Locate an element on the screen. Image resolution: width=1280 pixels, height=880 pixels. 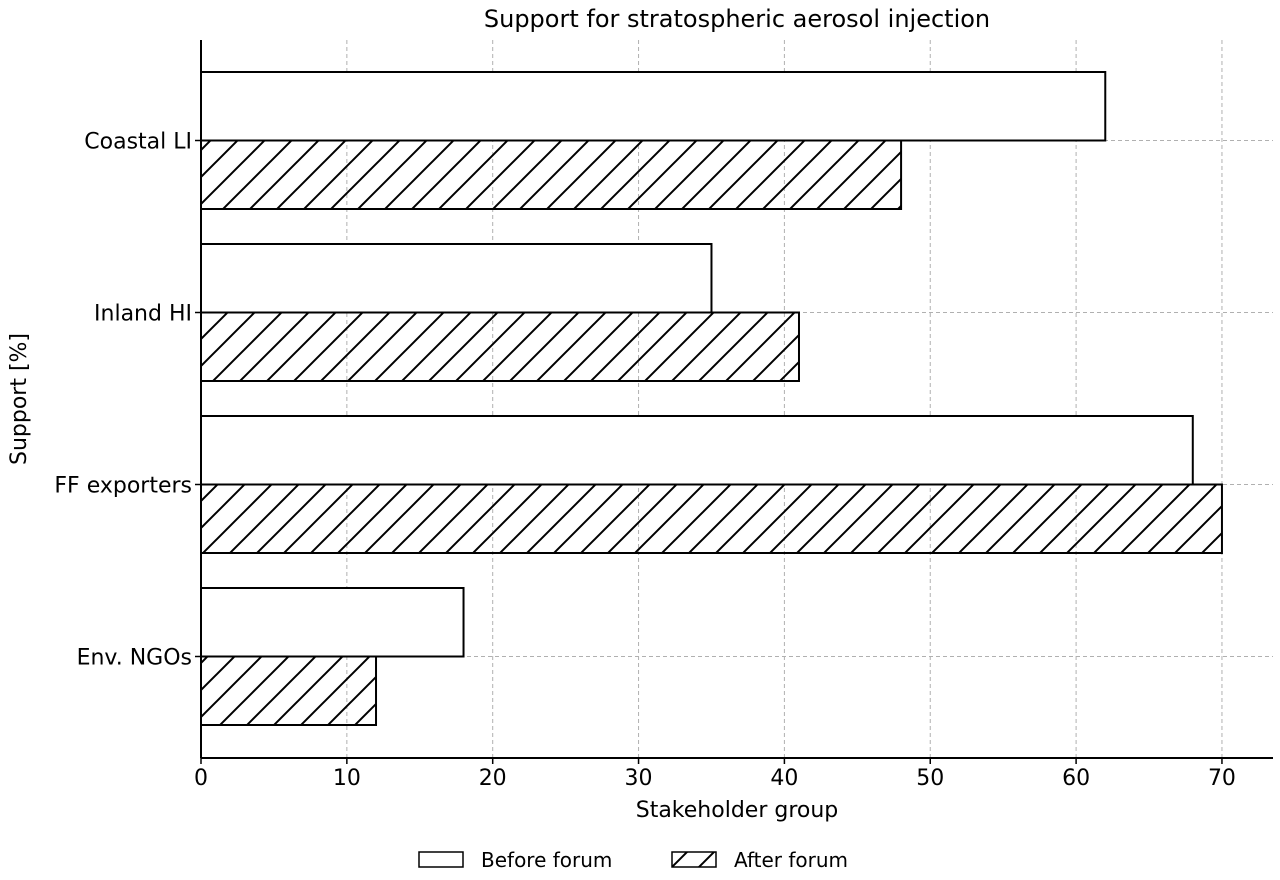
legend: Before forum After forum is located at coordinates (633, 860).